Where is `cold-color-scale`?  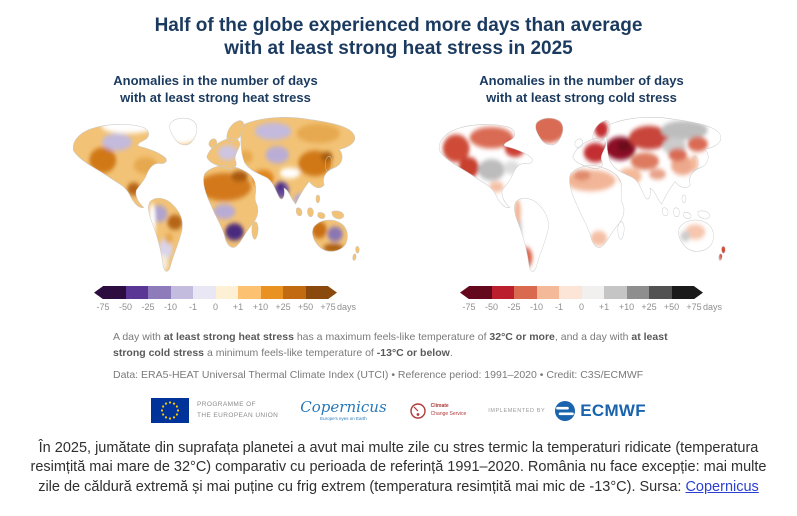
cold-color-scale is located at coordinates (581, 293).